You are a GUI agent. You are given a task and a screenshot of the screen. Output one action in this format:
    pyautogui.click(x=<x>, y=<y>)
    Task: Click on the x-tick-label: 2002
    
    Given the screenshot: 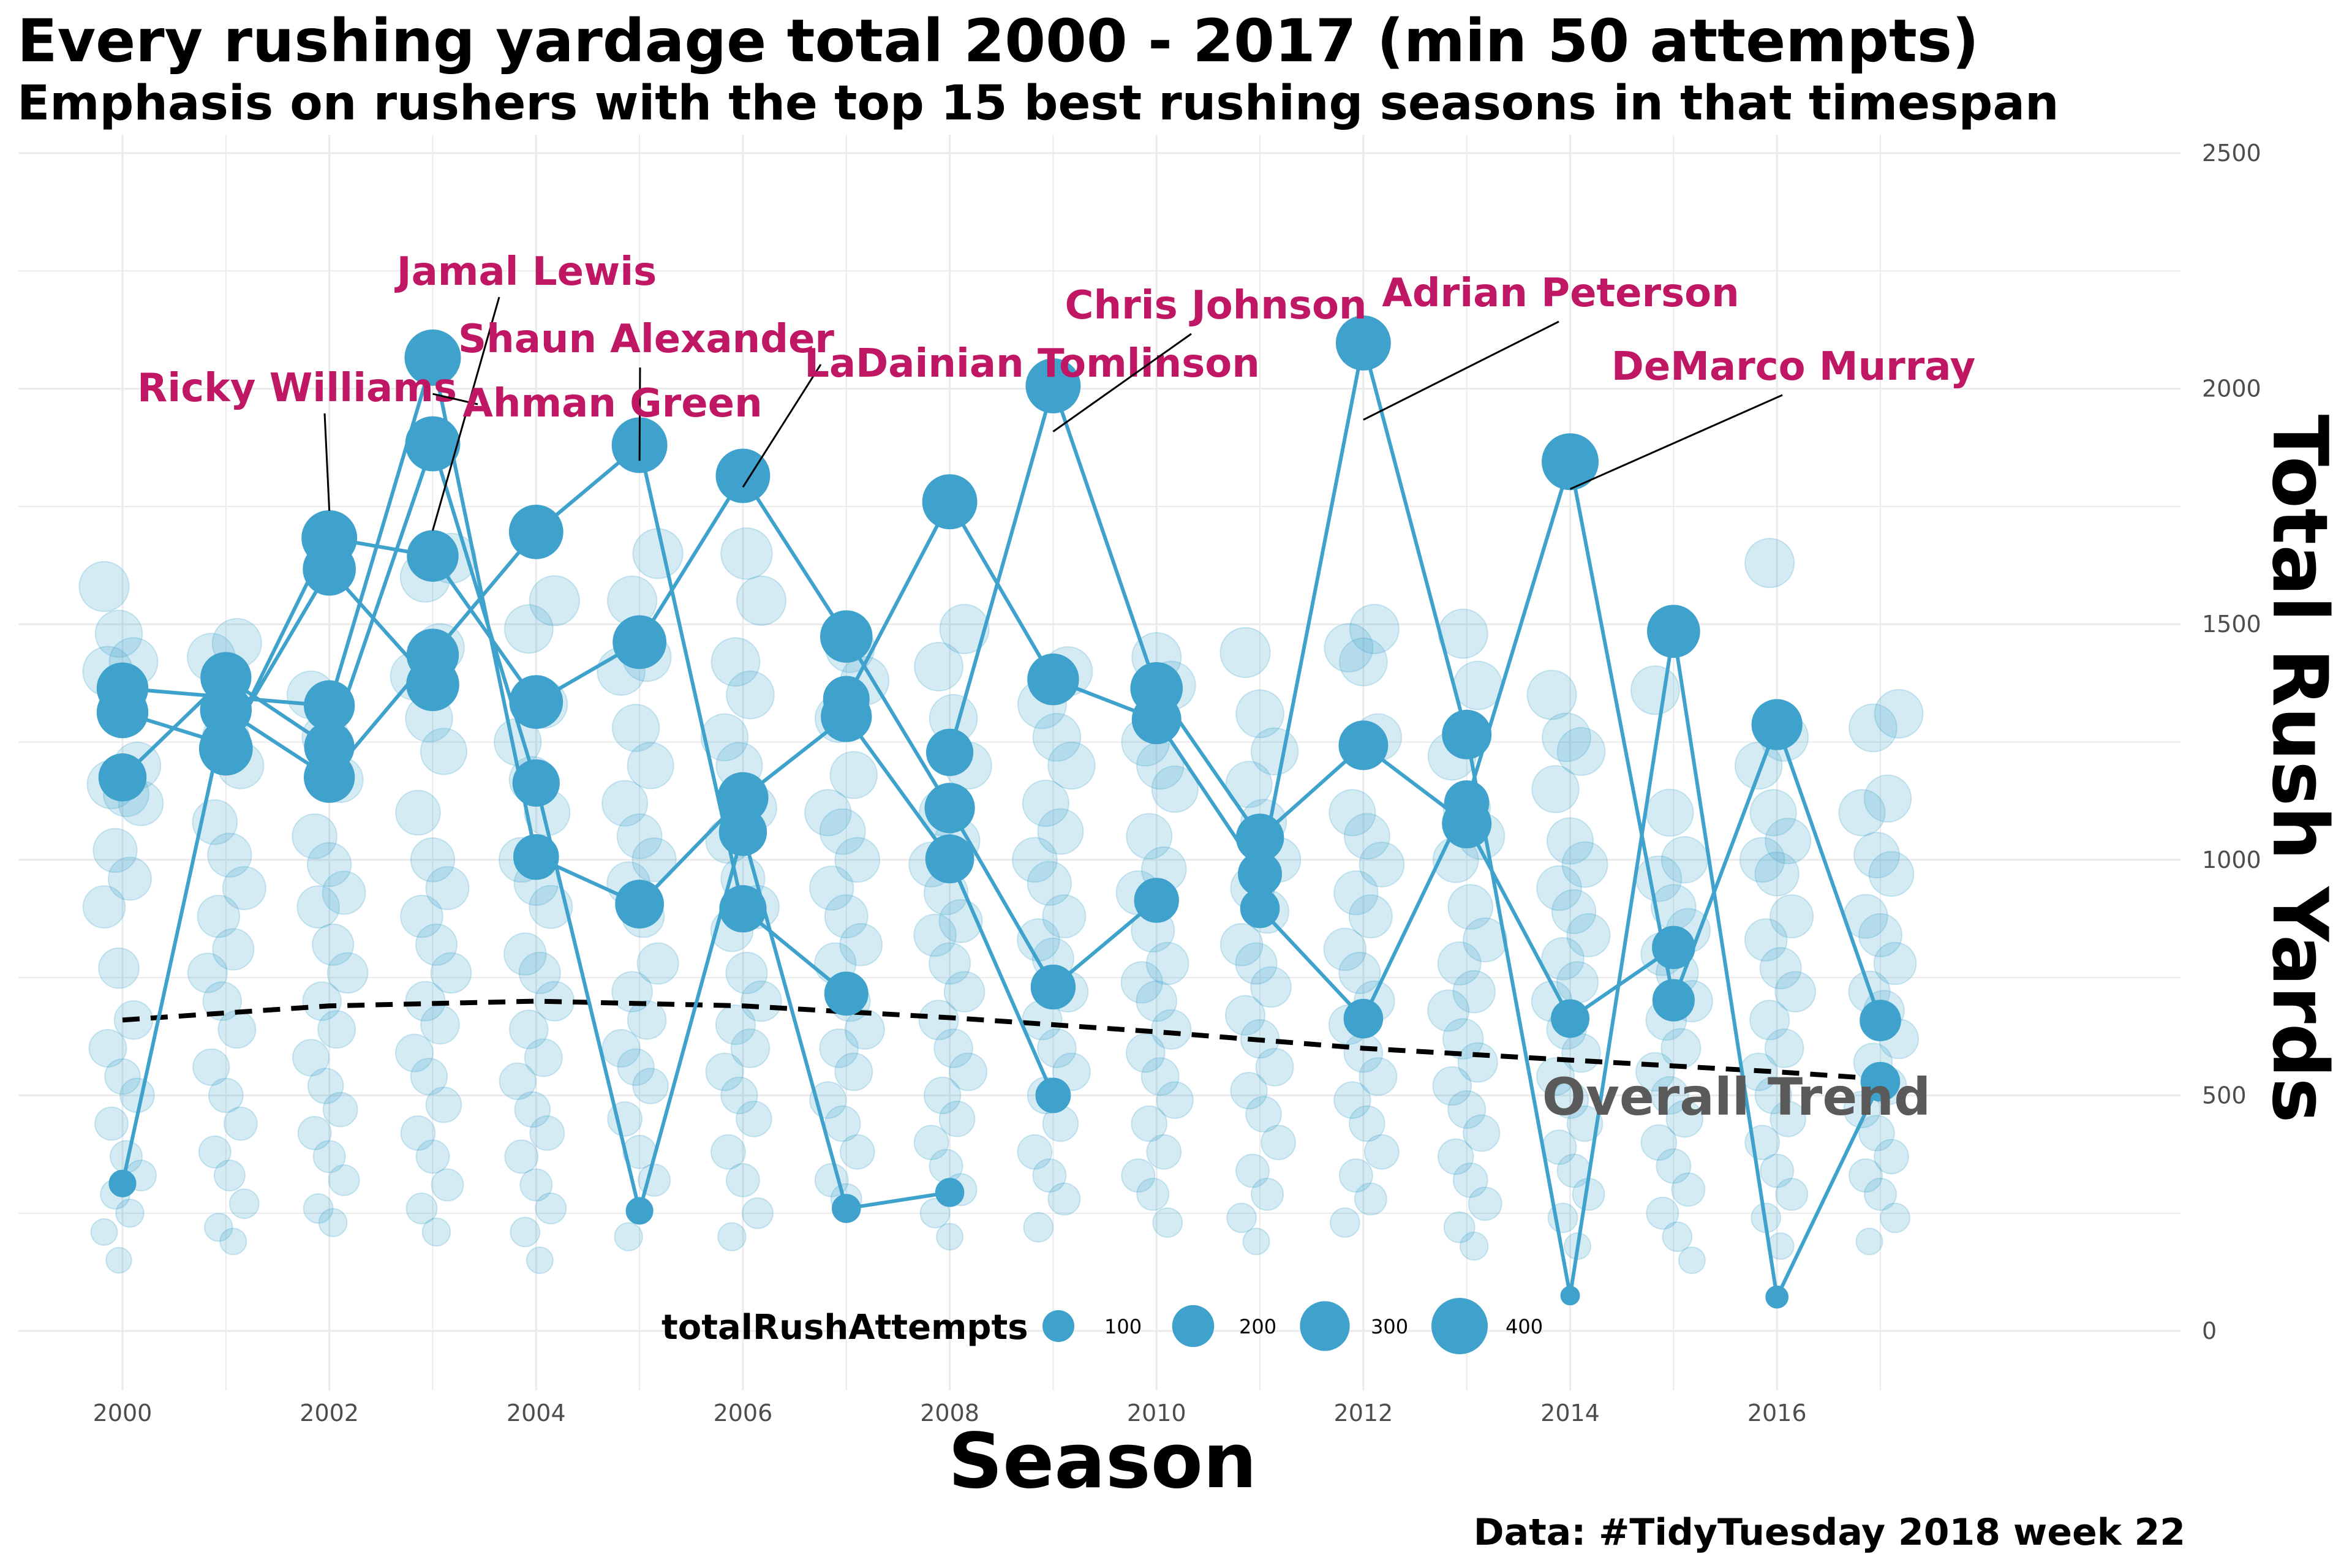 What is the action you would take?
    pyautogui.click(x=330, y=1414)
    